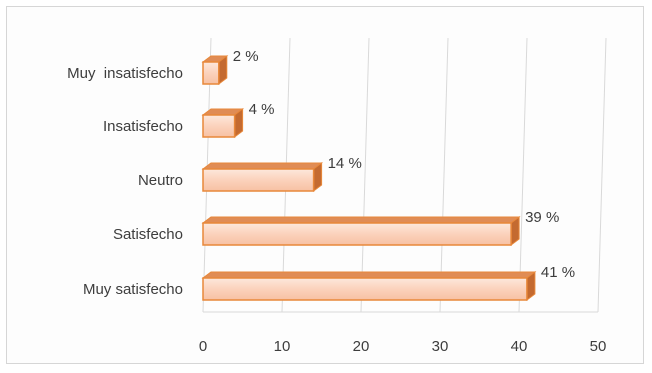 This screenshot has width=652, height=373. What do you see at coordinates (133, 289) in the screenshot?
I see `category-label: Muy satisfecho` at bounding box center [133, 289].